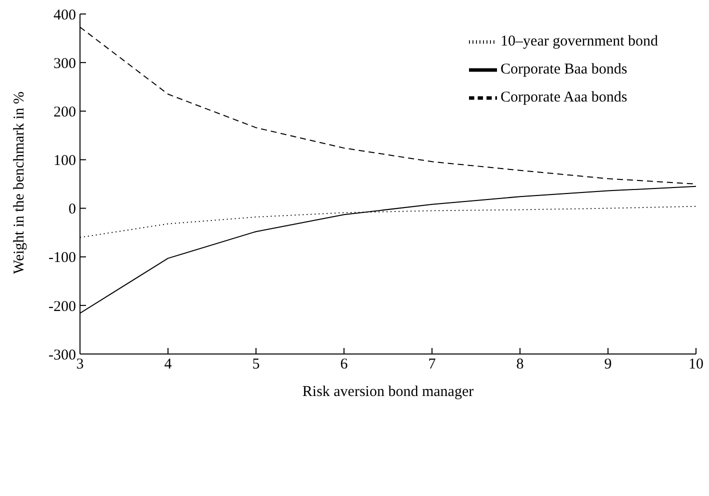  What do you see at coordinates (62, 306) in the screenshot?
I see `y-tick-label: -200` at bounding box center [62, 306].